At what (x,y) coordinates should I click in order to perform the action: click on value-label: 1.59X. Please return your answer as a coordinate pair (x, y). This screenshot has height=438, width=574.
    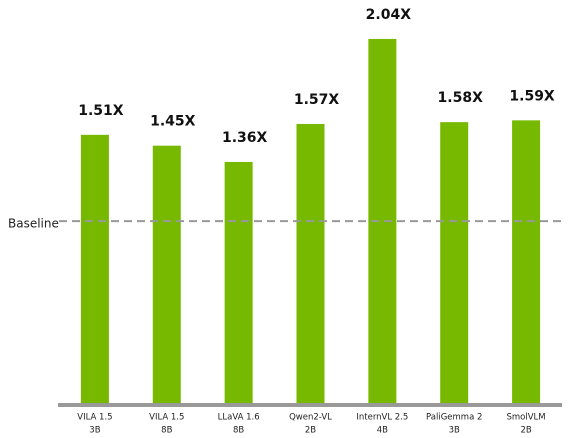
    Looking at the image, I should click on (532, 96).